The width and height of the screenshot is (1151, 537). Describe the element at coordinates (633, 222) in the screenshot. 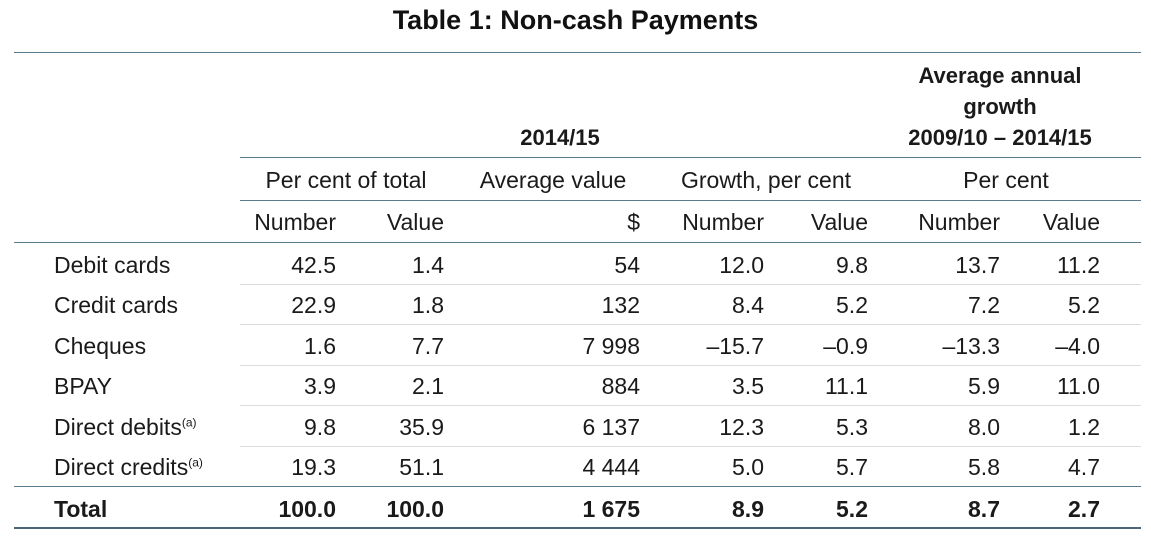

I see `col-header-dollar: $` at that location.